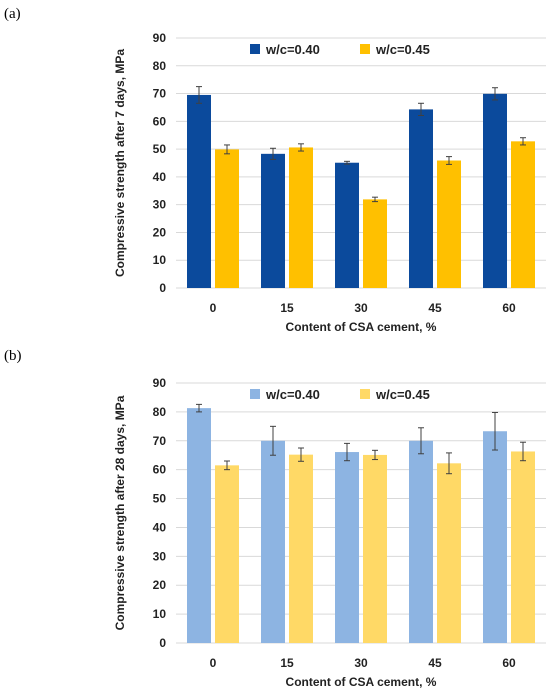 This screenshot has width=550, height=695. Describe the element at coordinates (120, 163) in the screenshot. I see `y-axis-title: Compressive strength after 7 days, MPa` at that location.